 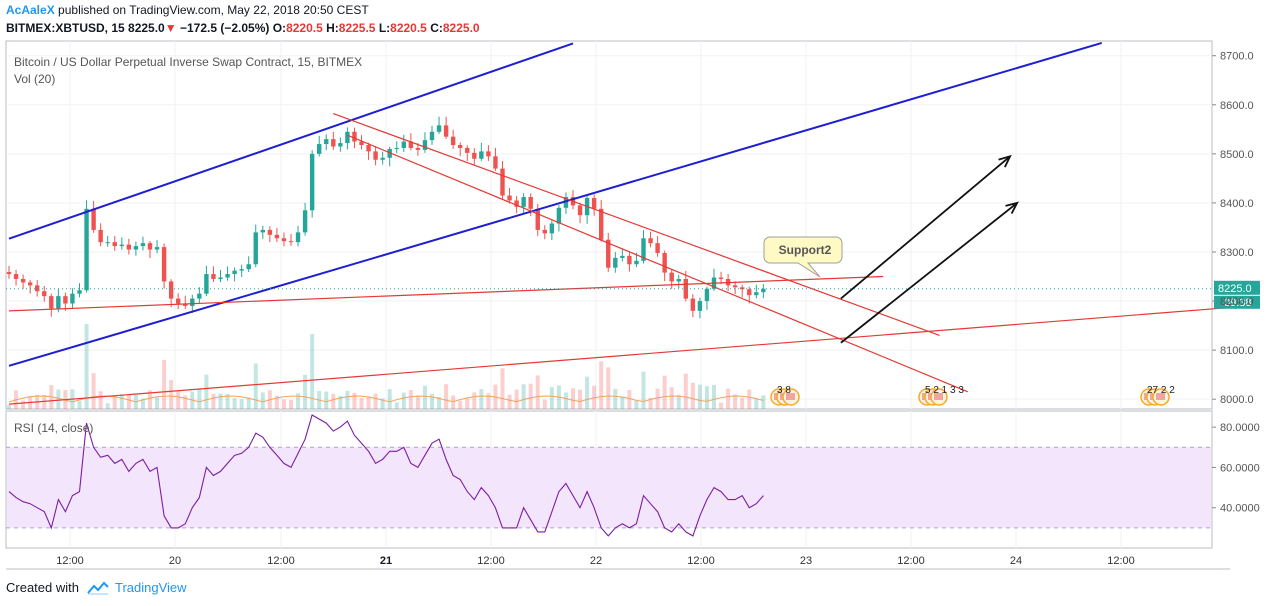 I want to click on rsi-band, so click(x=609, y=487).